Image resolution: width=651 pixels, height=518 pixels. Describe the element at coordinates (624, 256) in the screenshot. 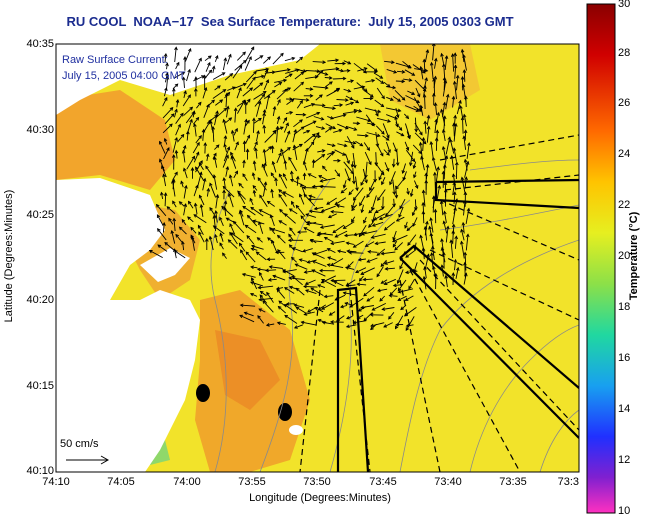

I see `colorbar-tick: 20` at that location.